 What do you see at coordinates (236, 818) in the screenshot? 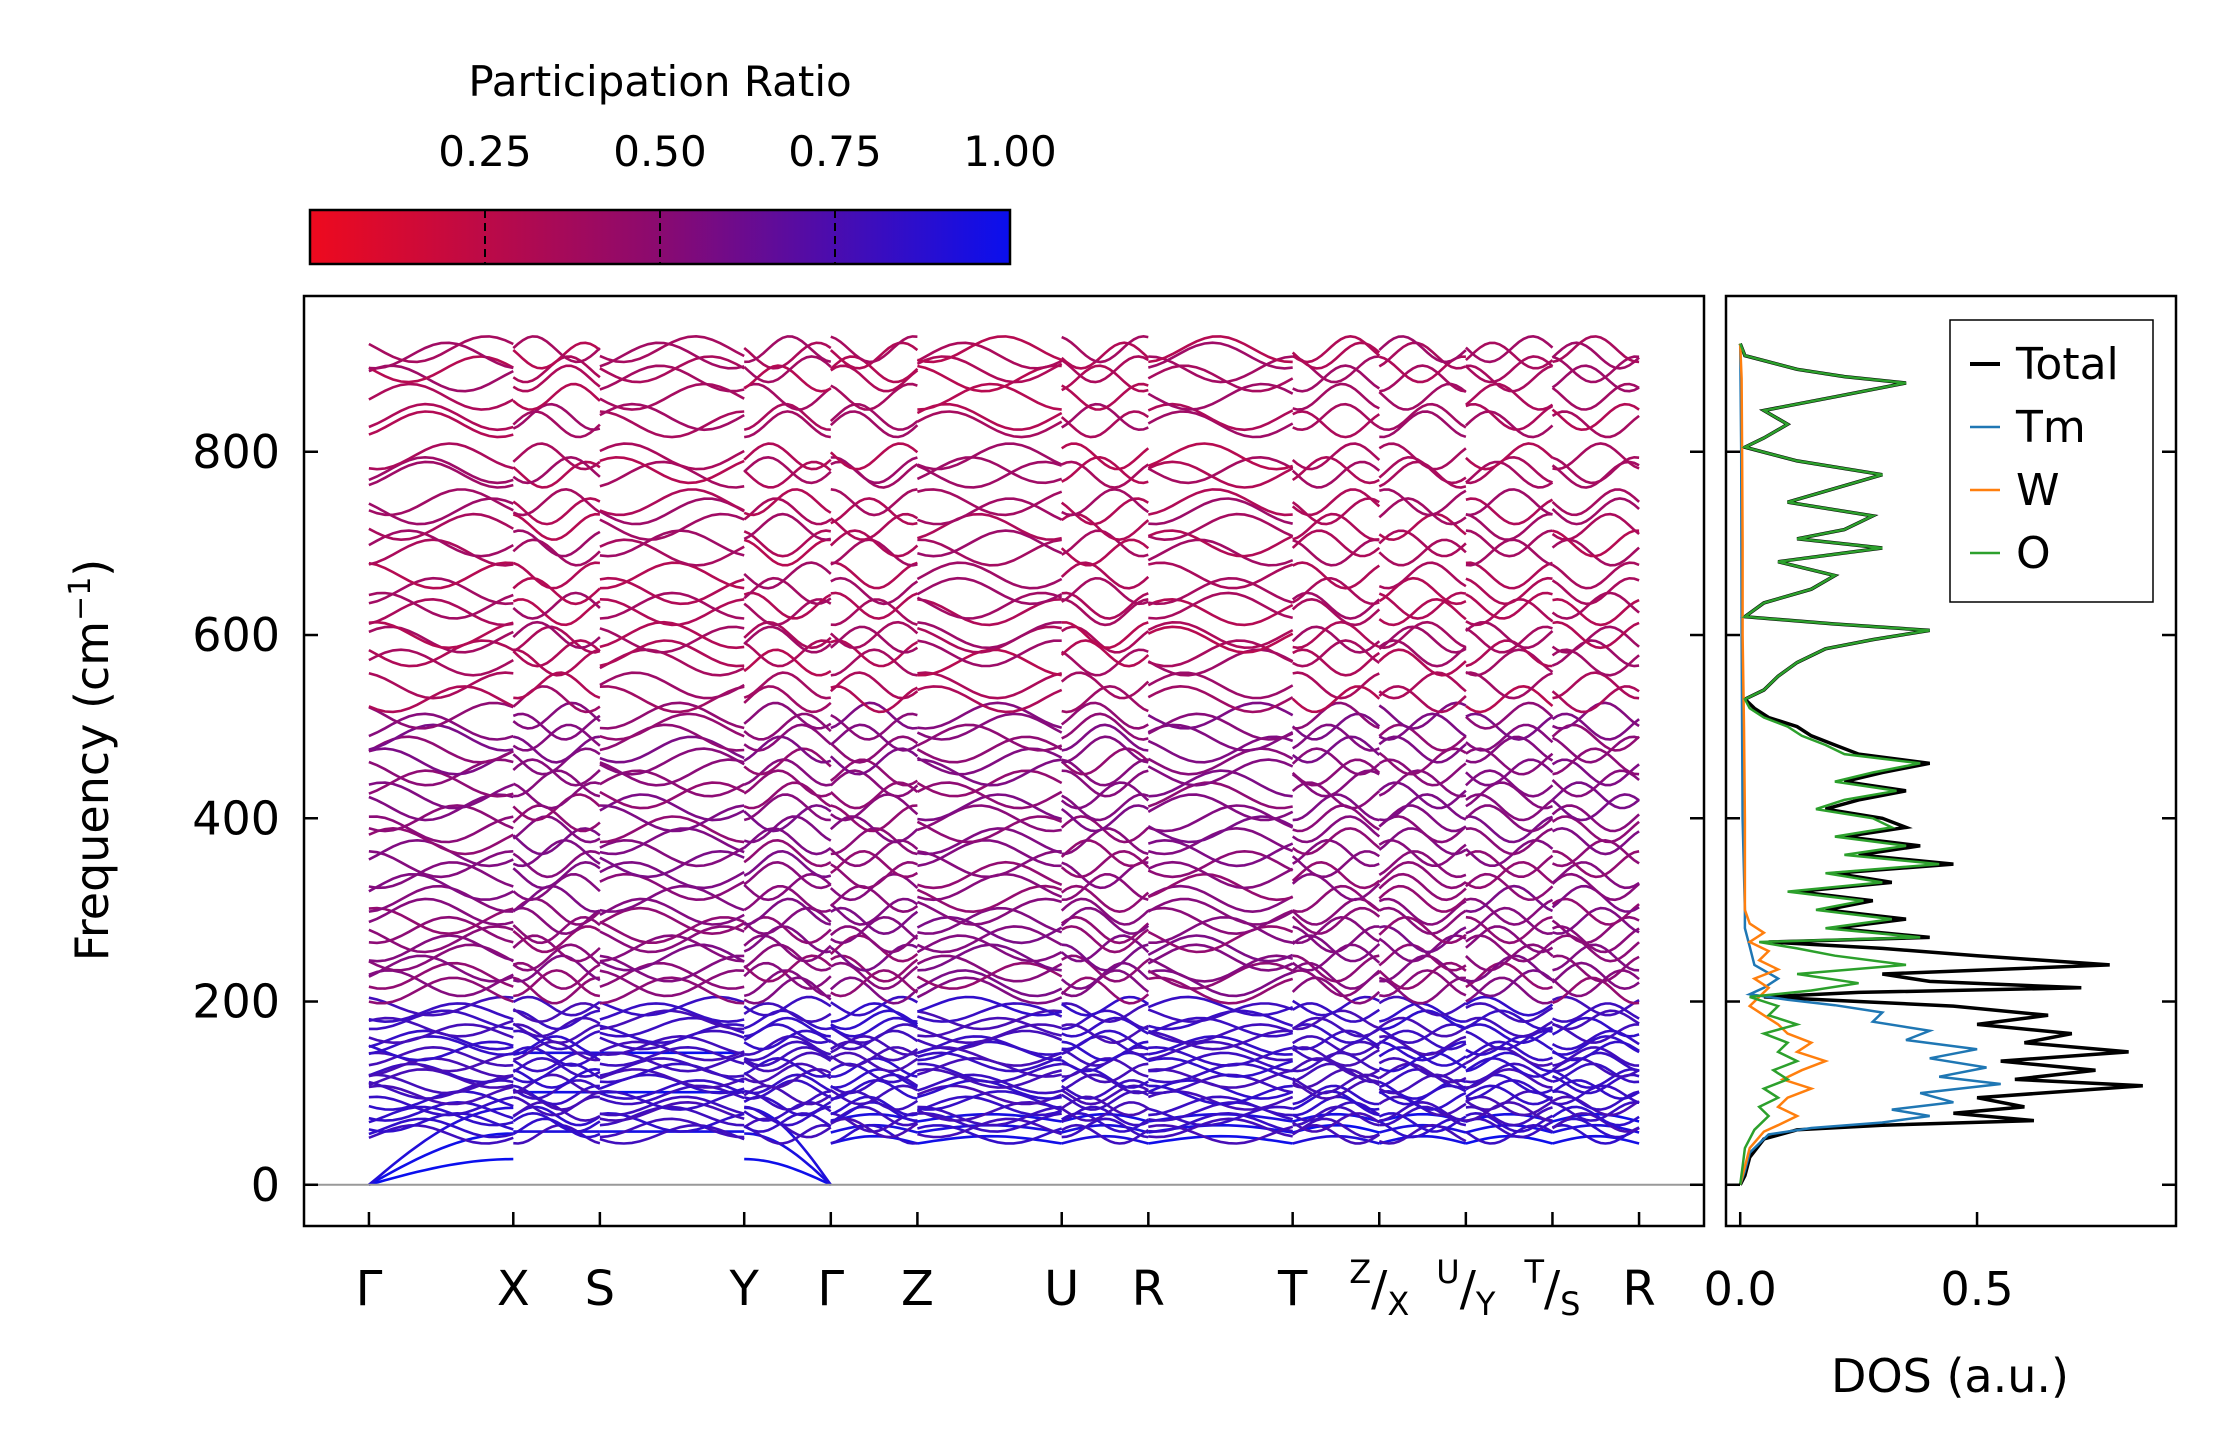
I see `y-tick-label: 400` at bounding box center [236, 818].